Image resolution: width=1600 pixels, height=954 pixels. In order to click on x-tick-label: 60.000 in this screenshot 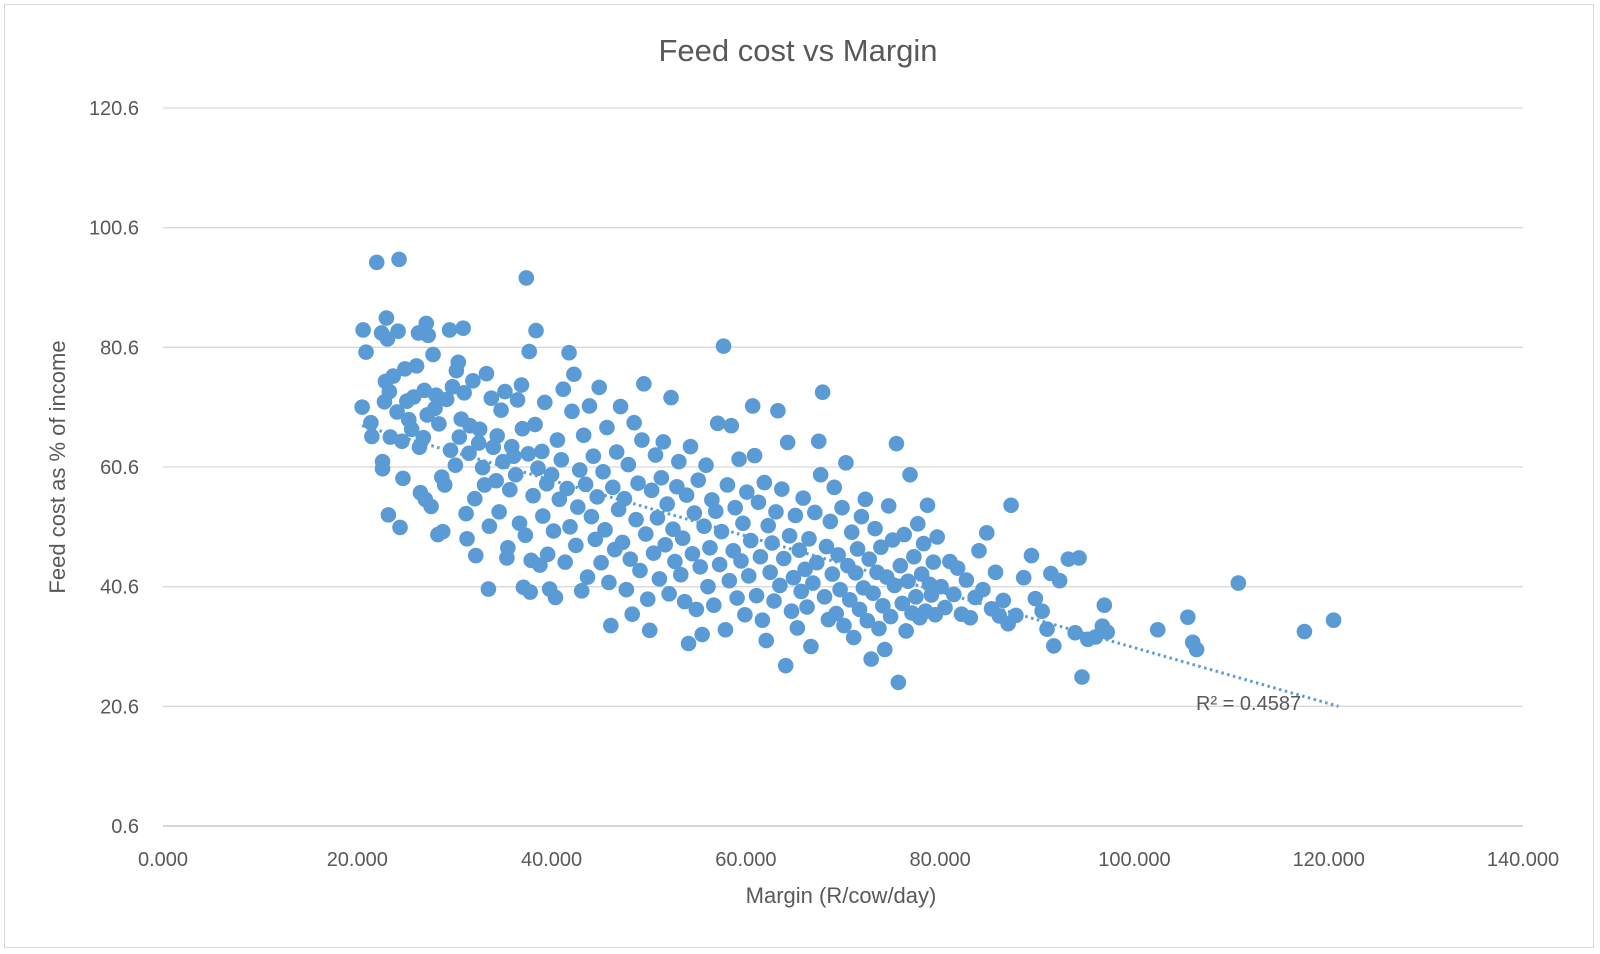, I will do `click(745, 860)`.